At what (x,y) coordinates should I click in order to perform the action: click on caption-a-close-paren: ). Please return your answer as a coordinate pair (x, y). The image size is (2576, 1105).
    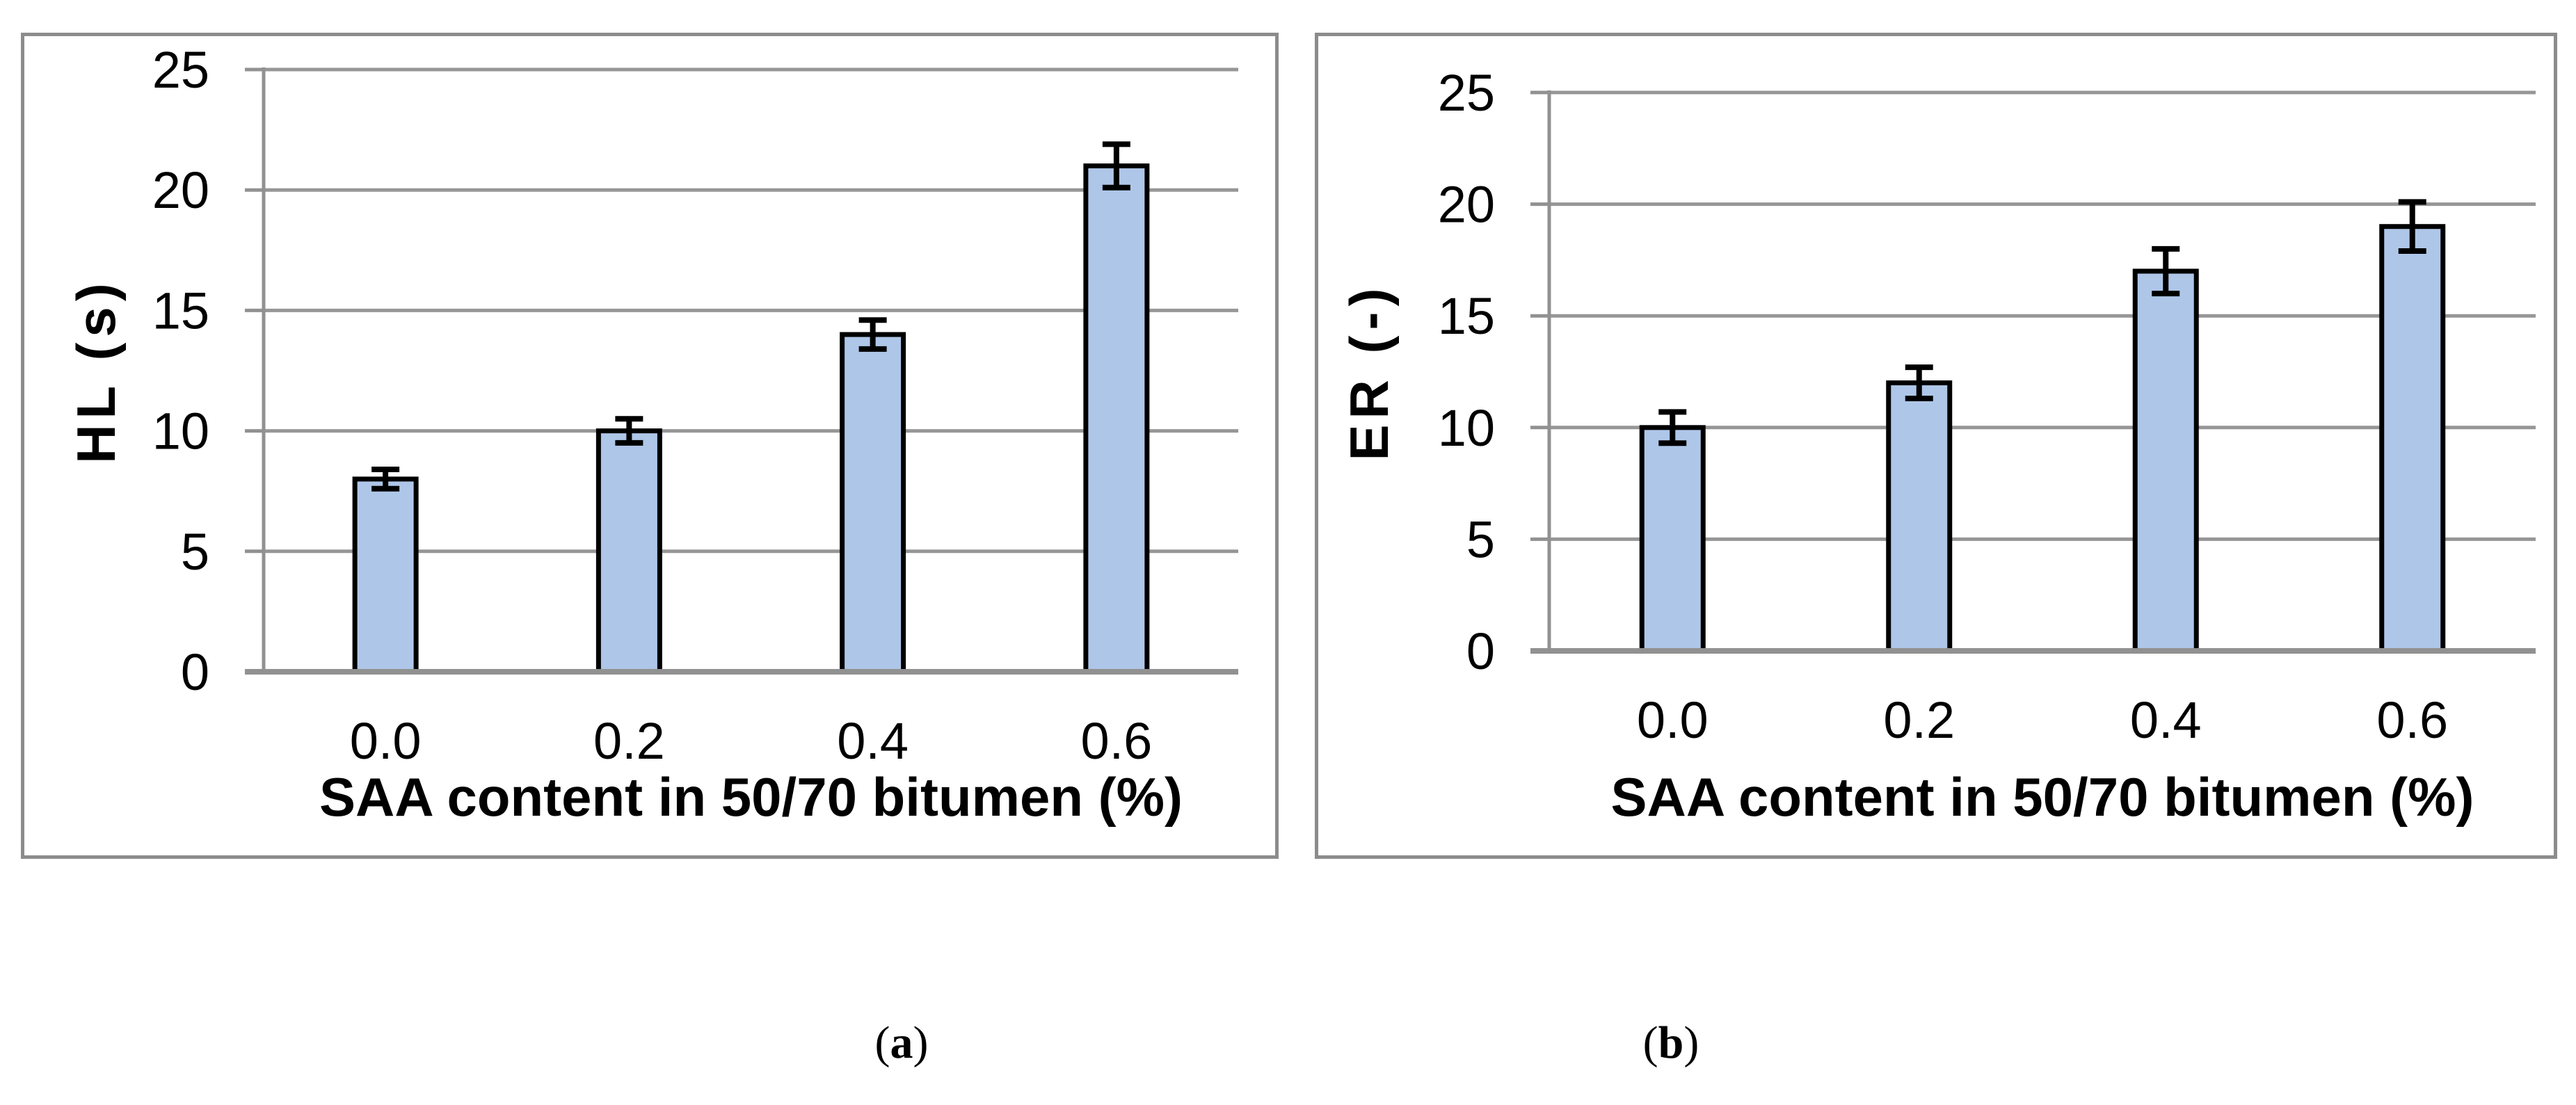
    Looking at the image, I should click on (921, 1042).